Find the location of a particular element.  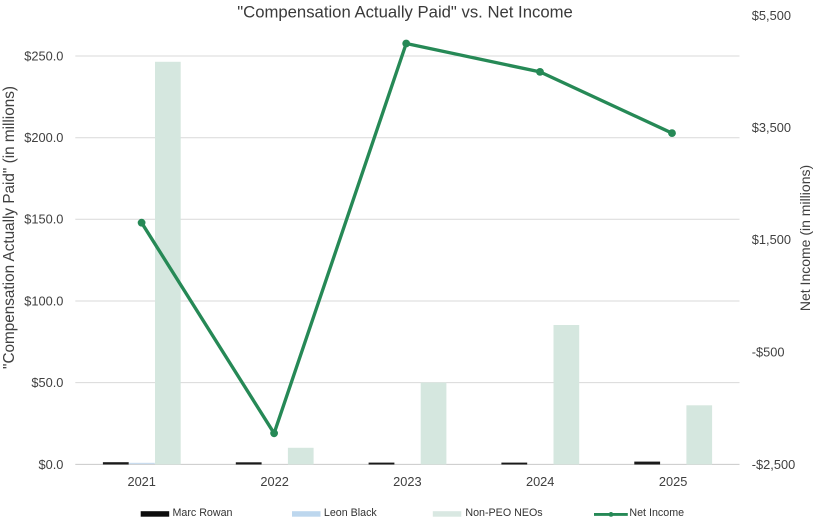

svg-text: Leon Black is located at coordinates (351, 513).